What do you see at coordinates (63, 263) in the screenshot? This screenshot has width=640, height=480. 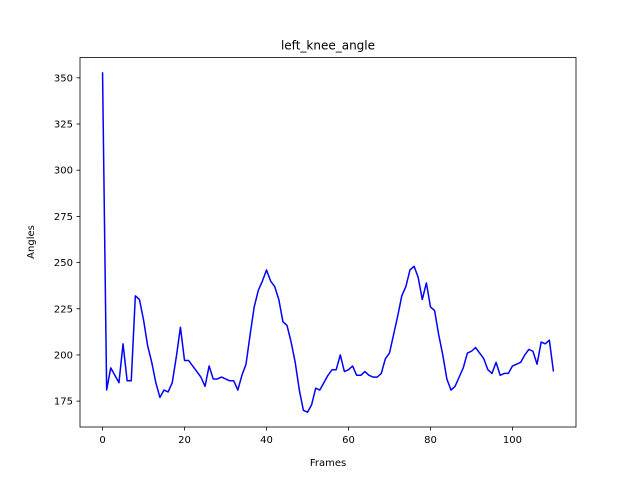 I see `y-tick-label: 250` at bounding box center [63, 263].